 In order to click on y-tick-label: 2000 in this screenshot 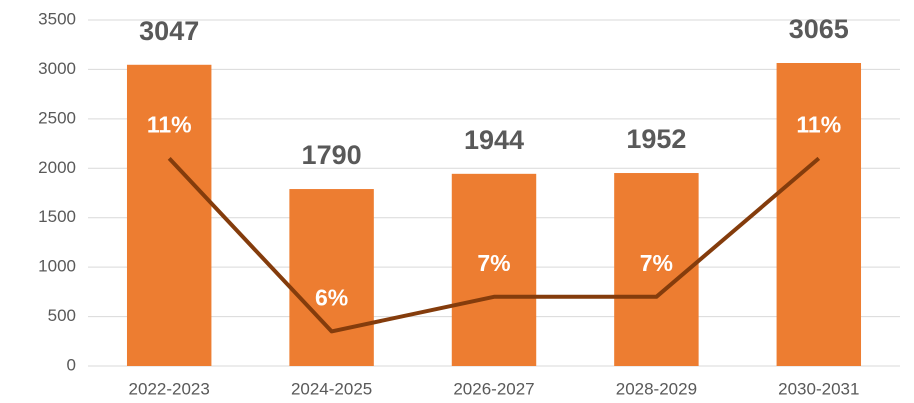, I will do `click(57, 167)`.